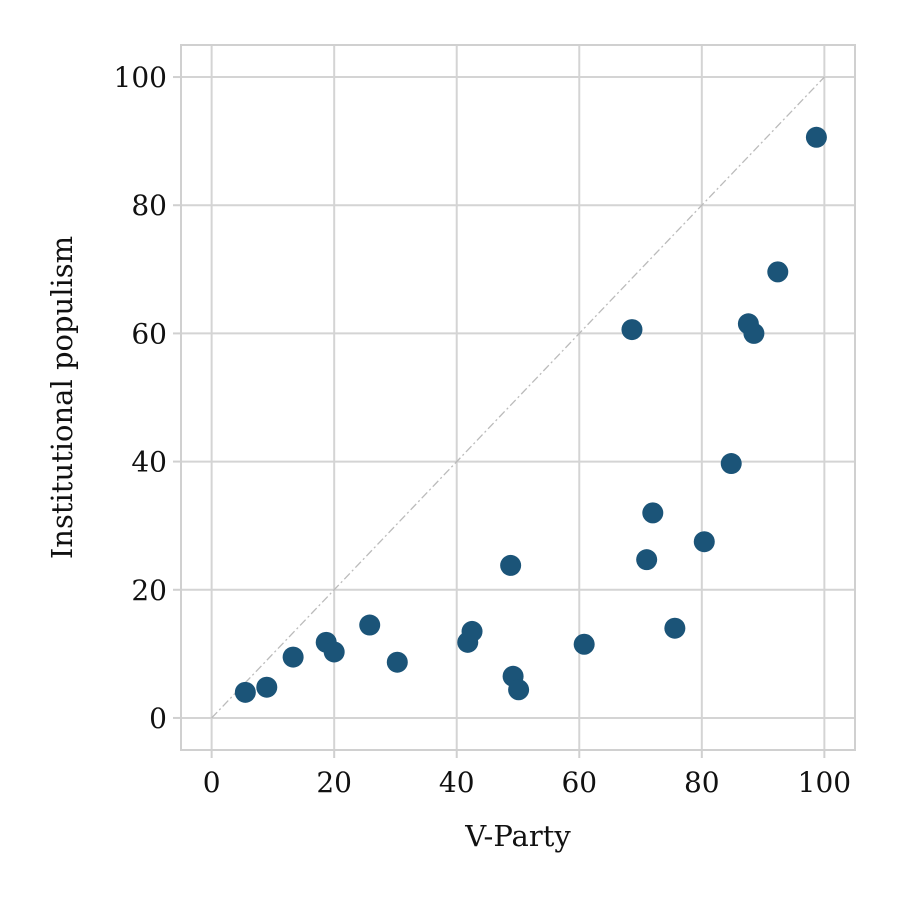 Image resolution: width=900 pixels, height=900 pixels. I want to click on x-tick-label: 100, so click(824, 782).